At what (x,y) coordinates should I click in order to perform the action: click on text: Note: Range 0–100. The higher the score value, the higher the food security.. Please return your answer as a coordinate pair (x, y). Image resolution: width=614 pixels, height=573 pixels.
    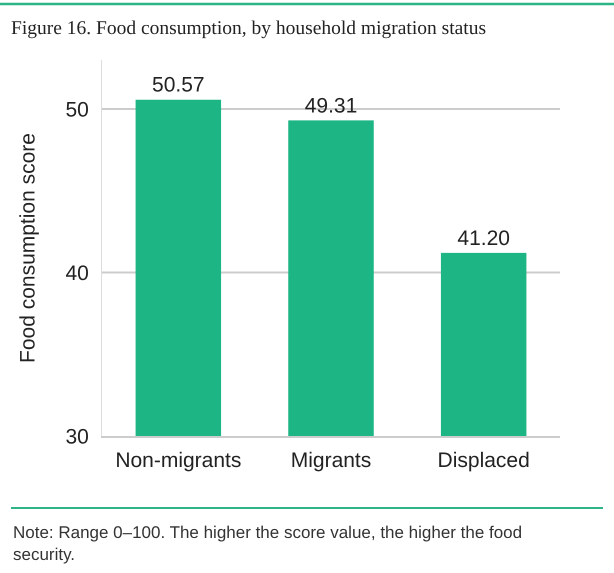
    Looking at the image, I should click on (267, 543).